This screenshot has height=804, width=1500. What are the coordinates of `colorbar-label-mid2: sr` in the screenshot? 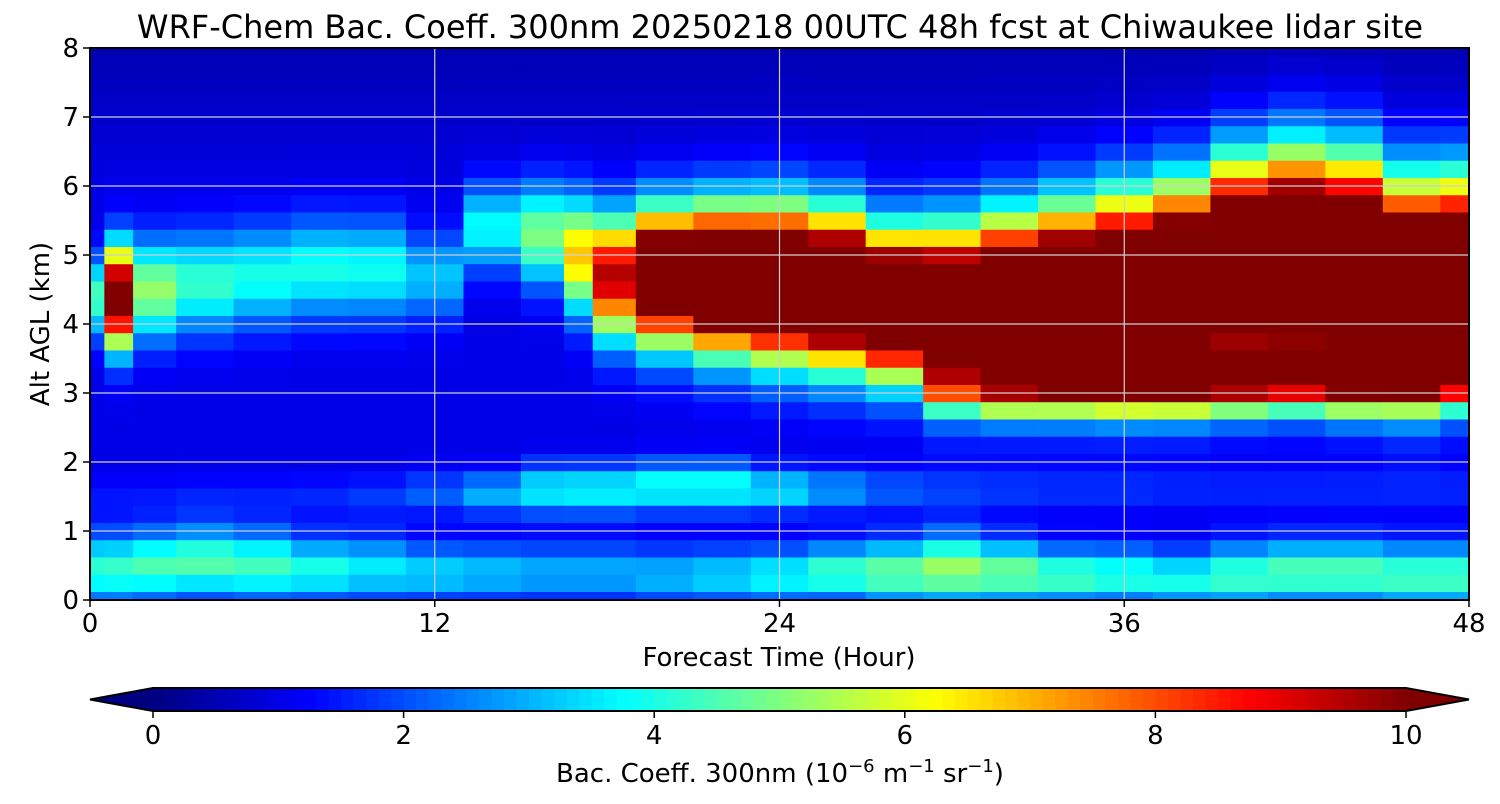 It's located at (951, 774).